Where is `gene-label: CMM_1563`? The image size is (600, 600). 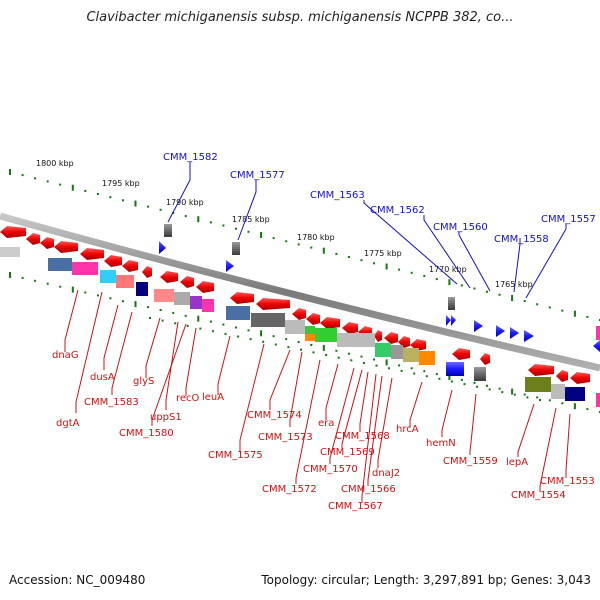 gene-label: CMM_1563 is located at coordinates (337, 195).